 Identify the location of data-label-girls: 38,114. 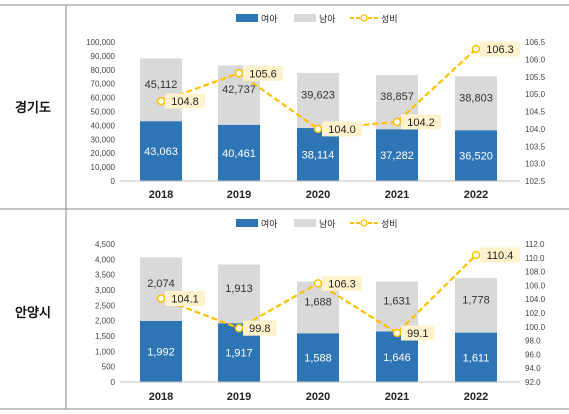
(318, 156).